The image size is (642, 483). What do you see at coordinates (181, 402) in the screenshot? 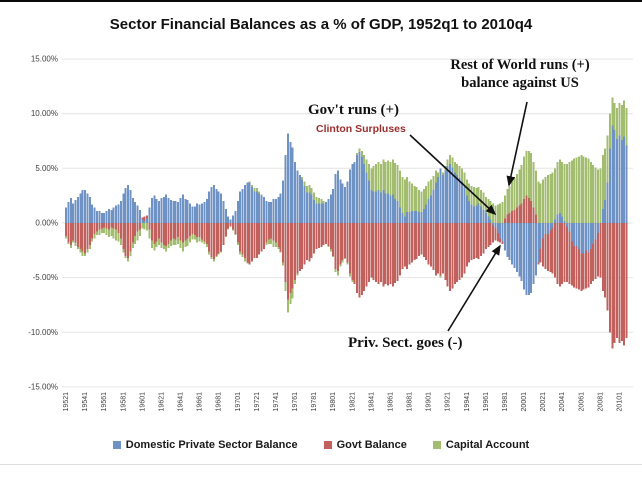
I see `svg-text: 19641` at bounding box center [181, 402].